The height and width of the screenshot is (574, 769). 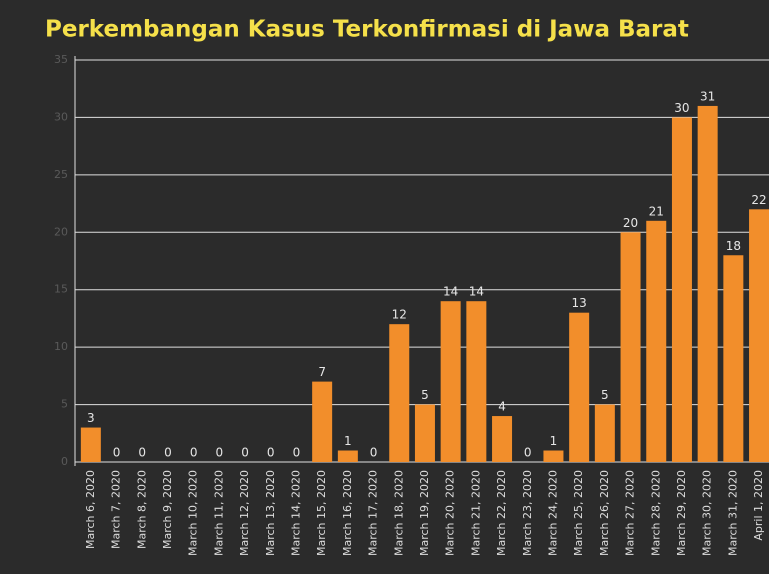 What do you see at coordinates (707, 96) in the screenshot?
I see `value-label: 31` at bounding box center [707, 96].